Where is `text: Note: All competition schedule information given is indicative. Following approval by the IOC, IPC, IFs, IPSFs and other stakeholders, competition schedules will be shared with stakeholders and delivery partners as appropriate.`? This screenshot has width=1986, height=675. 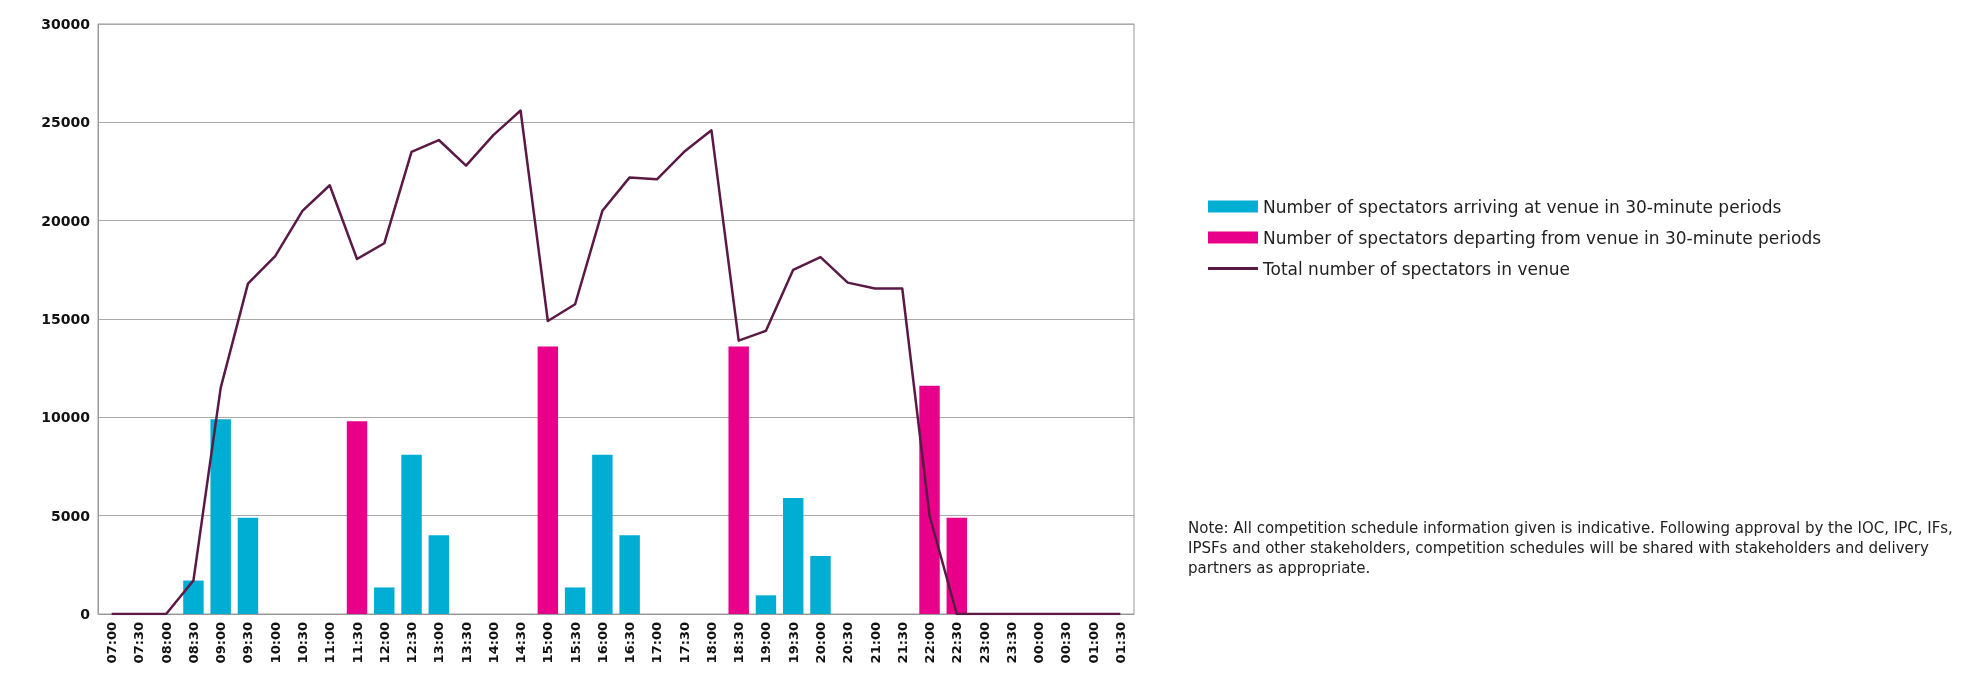
text: Note: All competition schedule information given is indicative. Following approval by the IOC, IPC, IFs, IPSFs and other stakeholders, competition schedules will be shared with stakeholders and delivery partners as appropriate. is located at coordinates (1573, 548).